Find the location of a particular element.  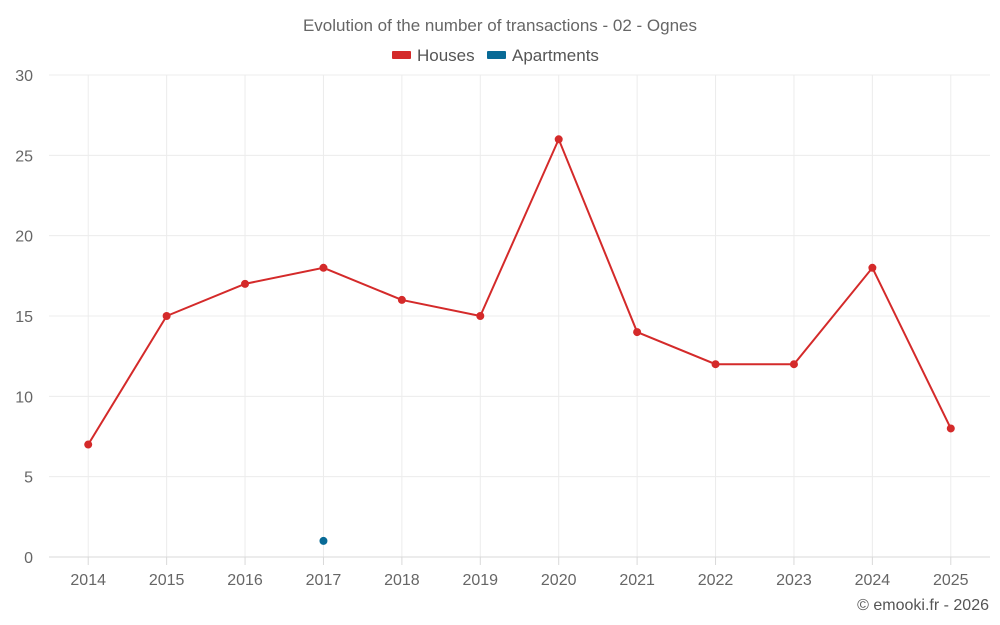

data-point-houses-2015: Houses 2015: 15 is located at coordinates (166, 316).